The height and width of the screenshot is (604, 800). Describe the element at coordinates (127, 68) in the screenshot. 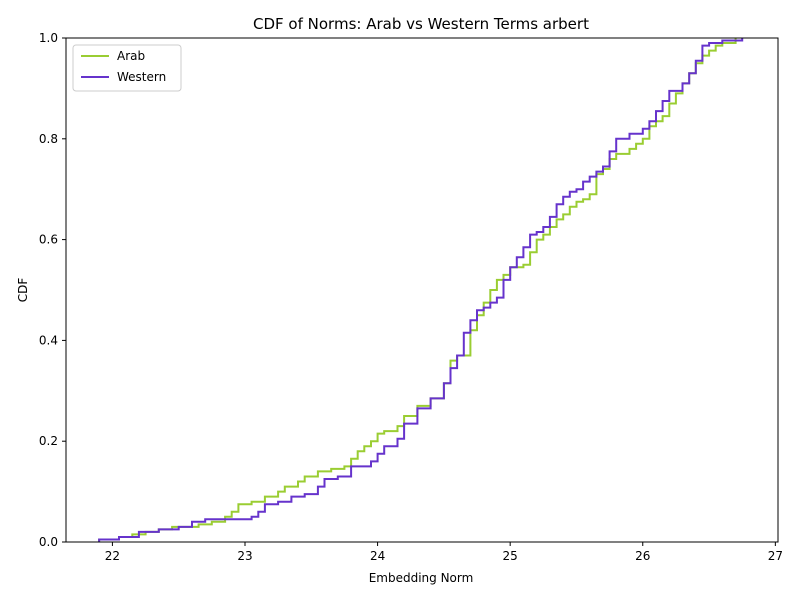

I see `legend: Arab Western` at that location.